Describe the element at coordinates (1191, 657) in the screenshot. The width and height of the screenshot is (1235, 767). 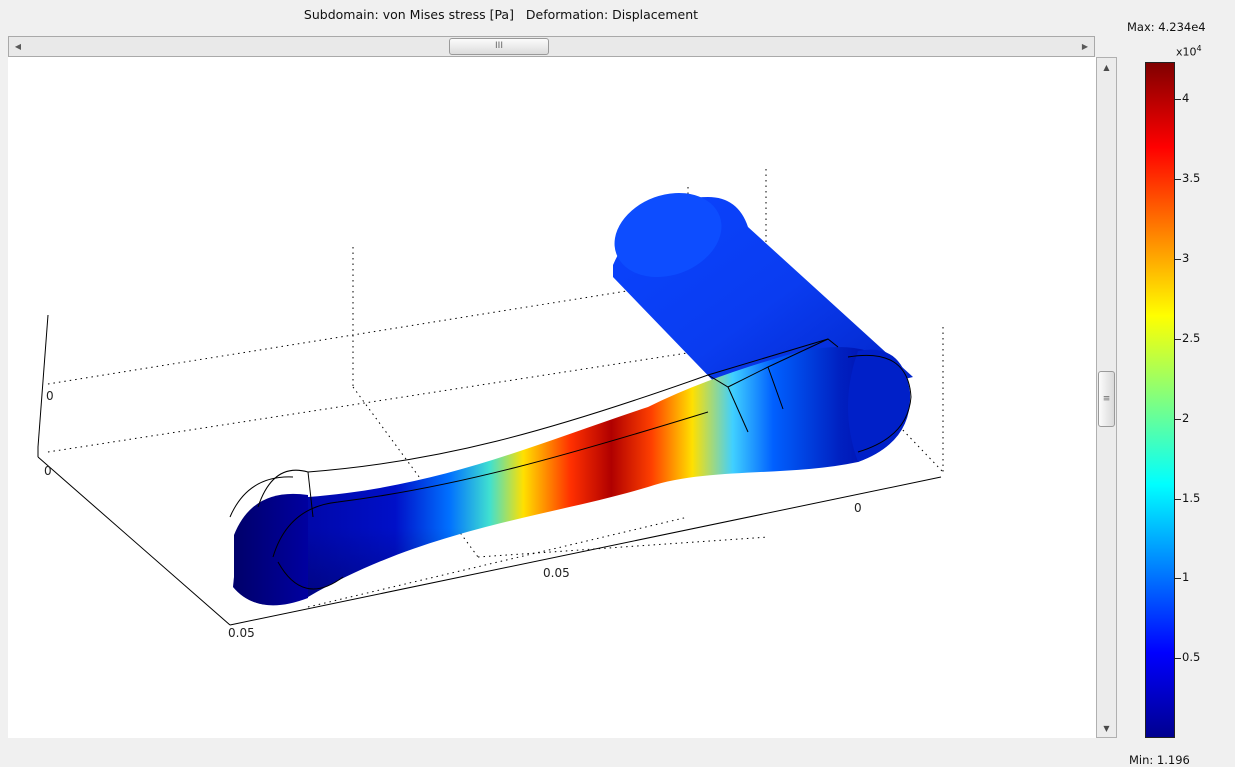
I see `colorbar-tick-label: 0.5` at that location.